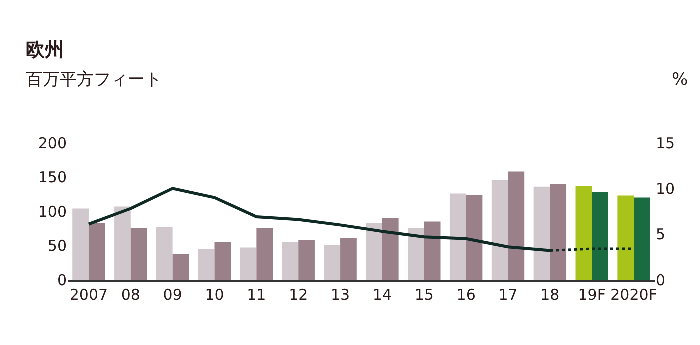  Describe the element at coordinates (382, 295) in the screenshot. I see `x-tick-label: 14` at that location.